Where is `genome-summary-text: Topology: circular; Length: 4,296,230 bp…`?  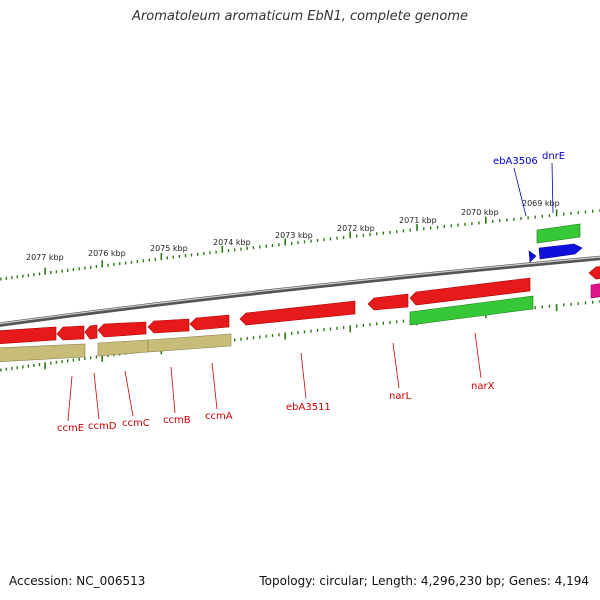
genome-summary-text: Topology: circular; Length: 4,296,230 bp… is located at coordinates (424, 581).